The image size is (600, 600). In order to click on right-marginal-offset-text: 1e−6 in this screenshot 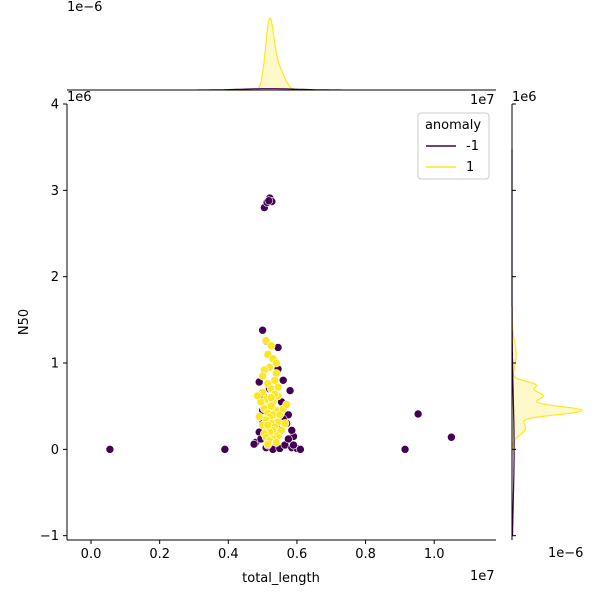, I will do `click(565, 553)`.